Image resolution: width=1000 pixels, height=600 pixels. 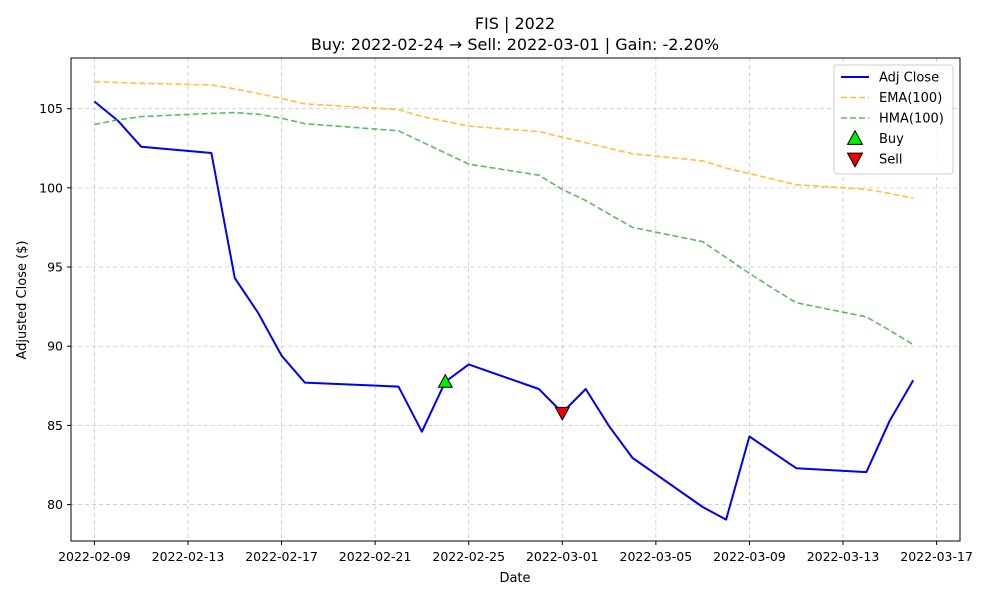 I want to click on y-tick-label: 95, so click(x=55, y=267).